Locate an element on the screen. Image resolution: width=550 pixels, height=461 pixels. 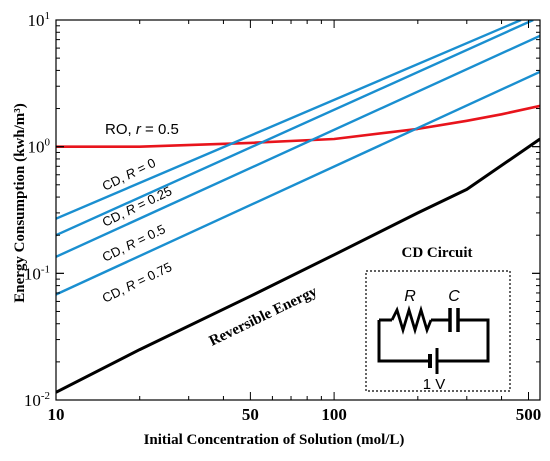
y-tick-label: 10⁰ is located at coordinates (39, 147).